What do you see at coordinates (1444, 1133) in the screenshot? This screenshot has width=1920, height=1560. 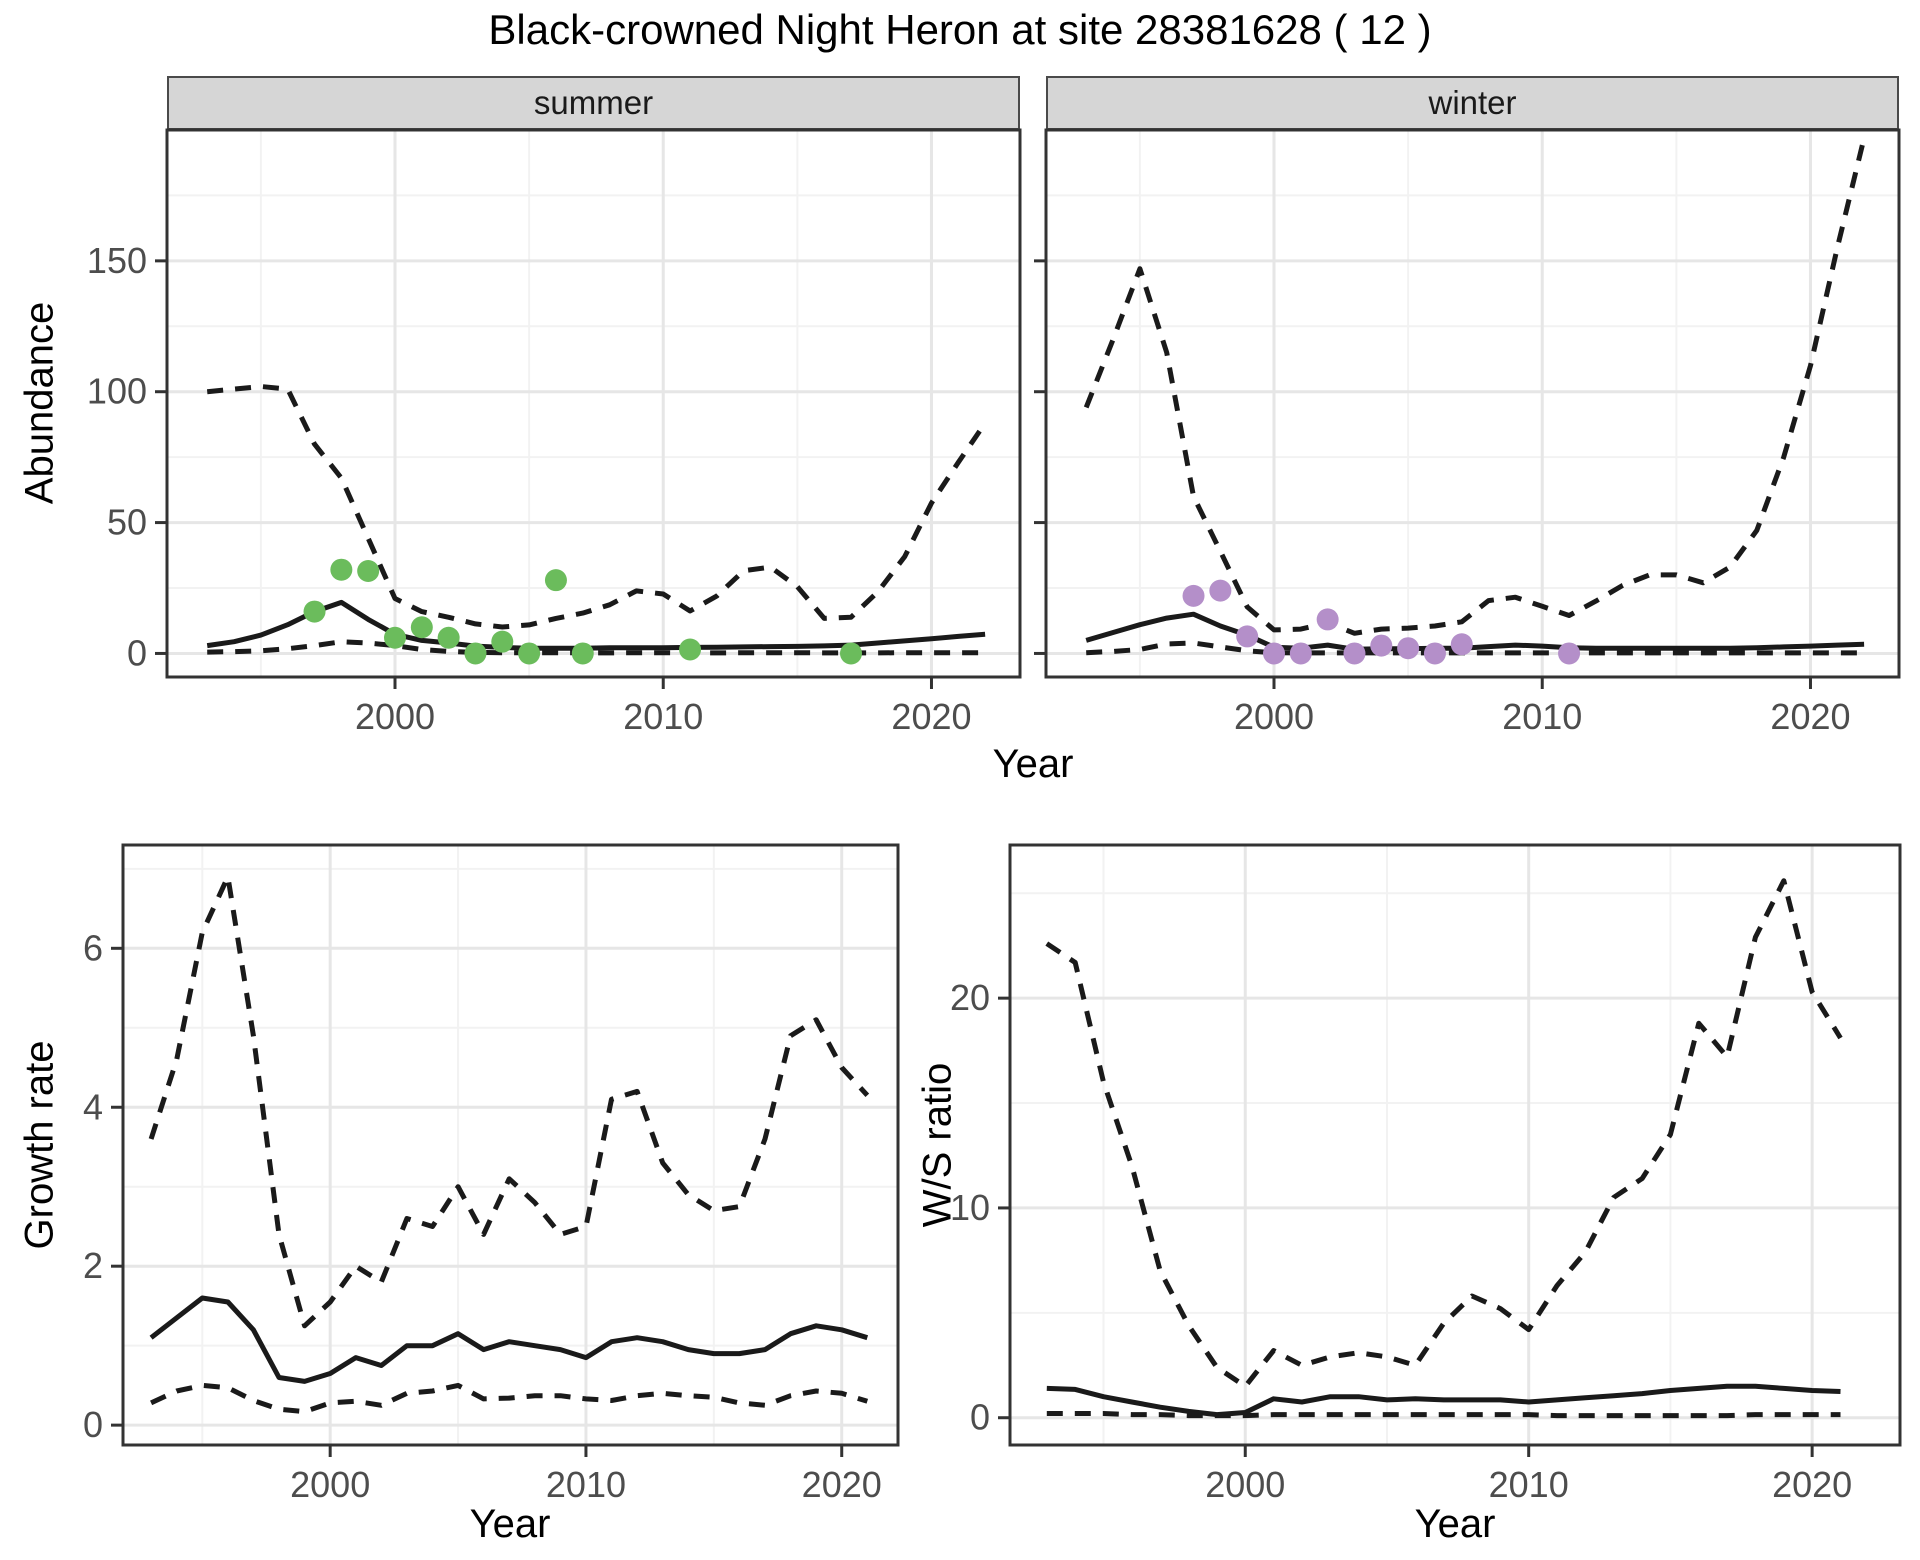 I see `ws-ratio-upper_ci-line` at bounding box center [1444, 1133].